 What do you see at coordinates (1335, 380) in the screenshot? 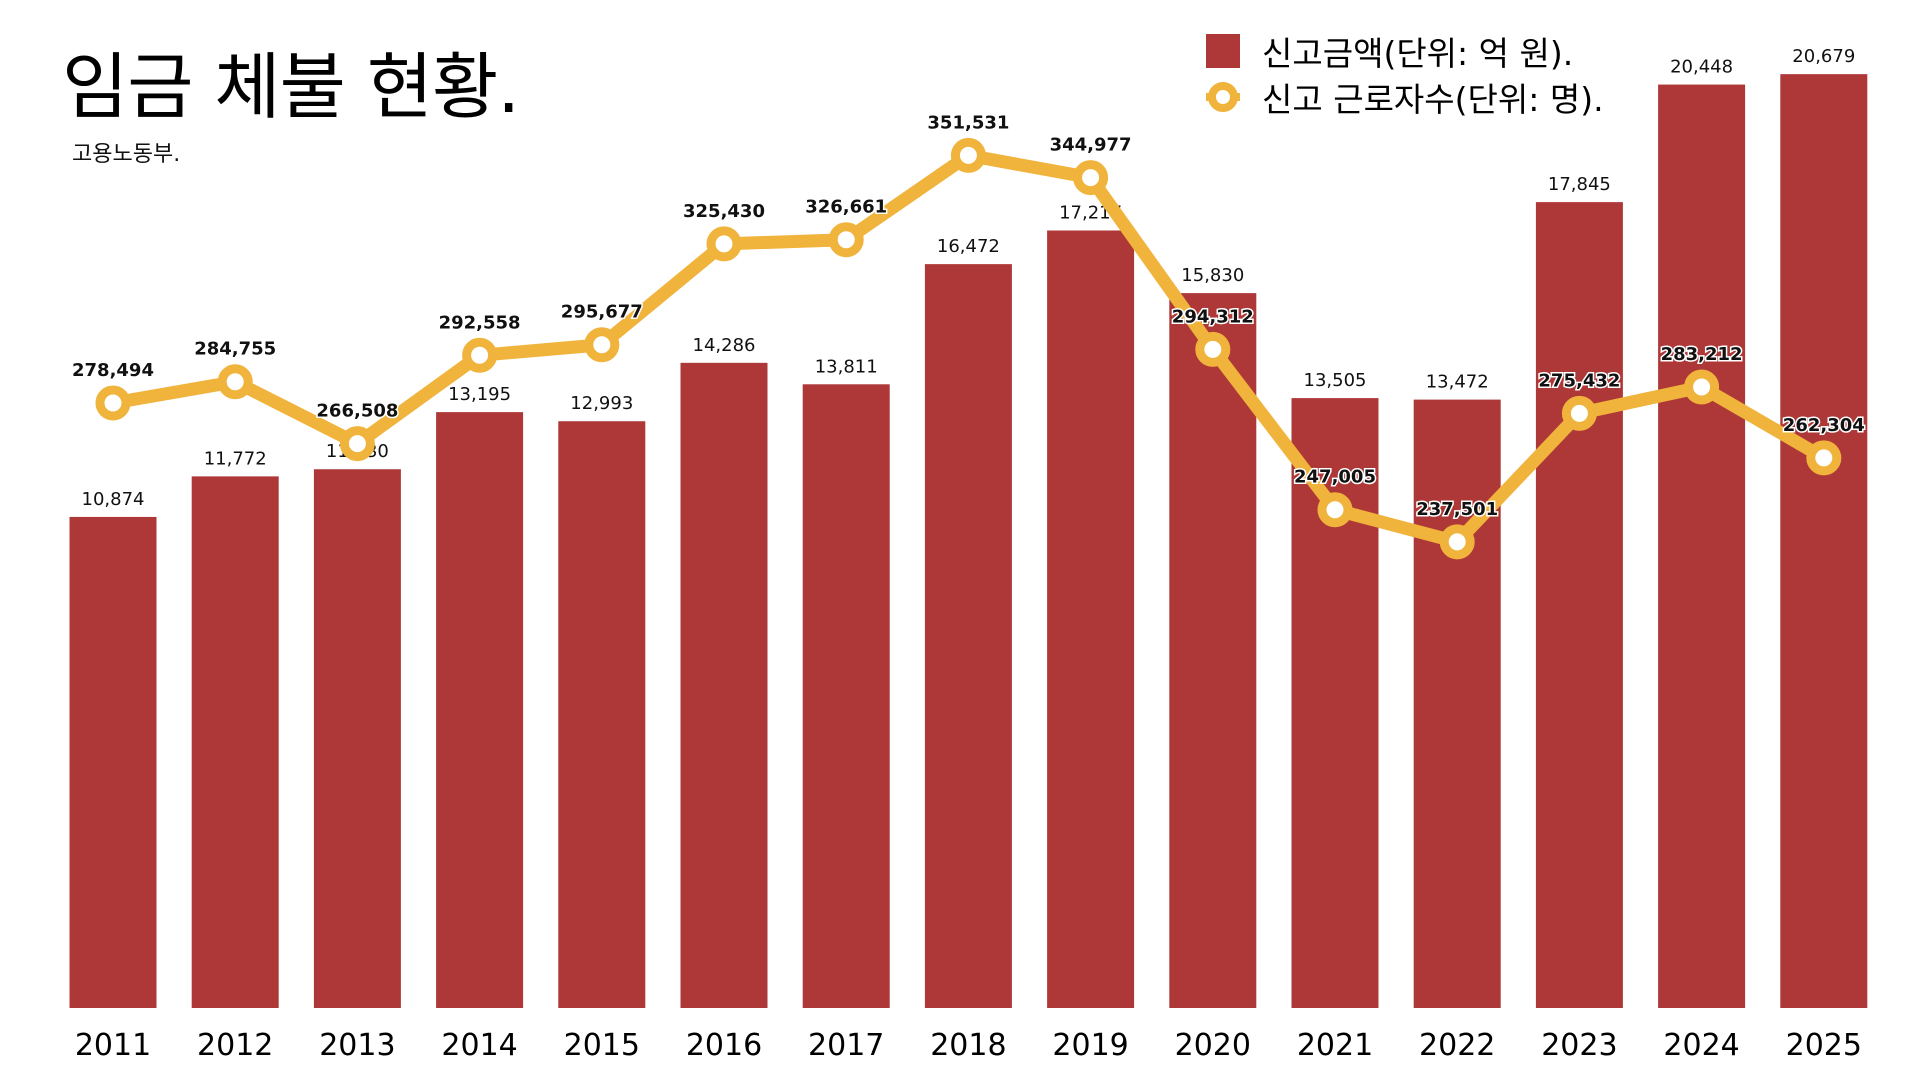
I see `bar-label-2021: 13,505` at bounding box center [1335, 380].